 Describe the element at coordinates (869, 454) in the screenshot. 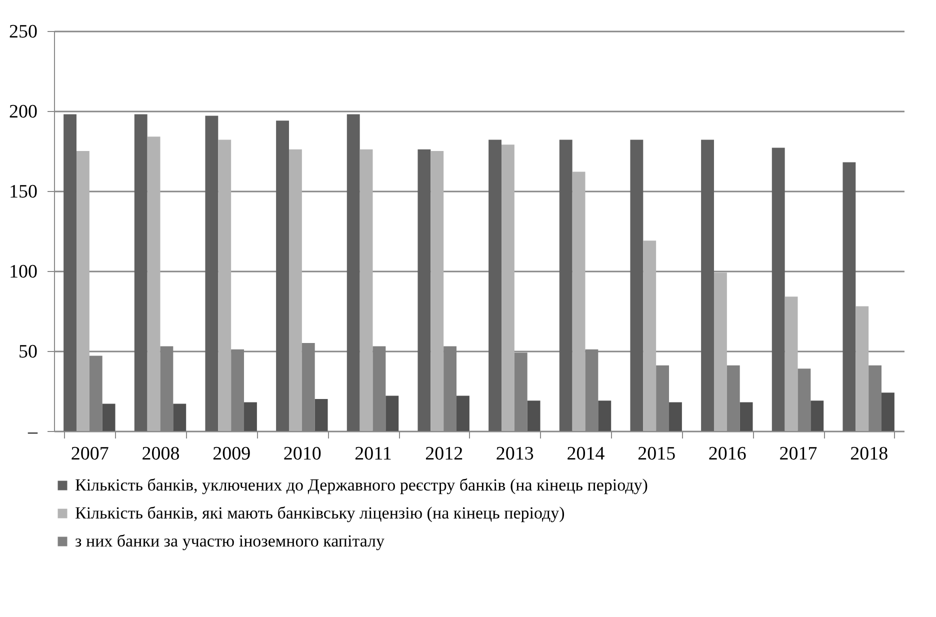

I see `x-tick-label: 2018` at that location.